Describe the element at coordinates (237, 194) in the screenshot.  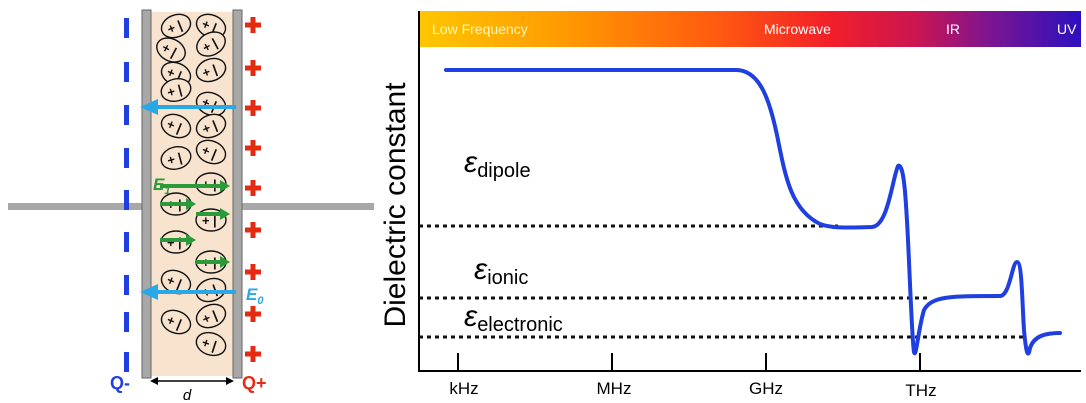
I see `positive-plate` at that location.